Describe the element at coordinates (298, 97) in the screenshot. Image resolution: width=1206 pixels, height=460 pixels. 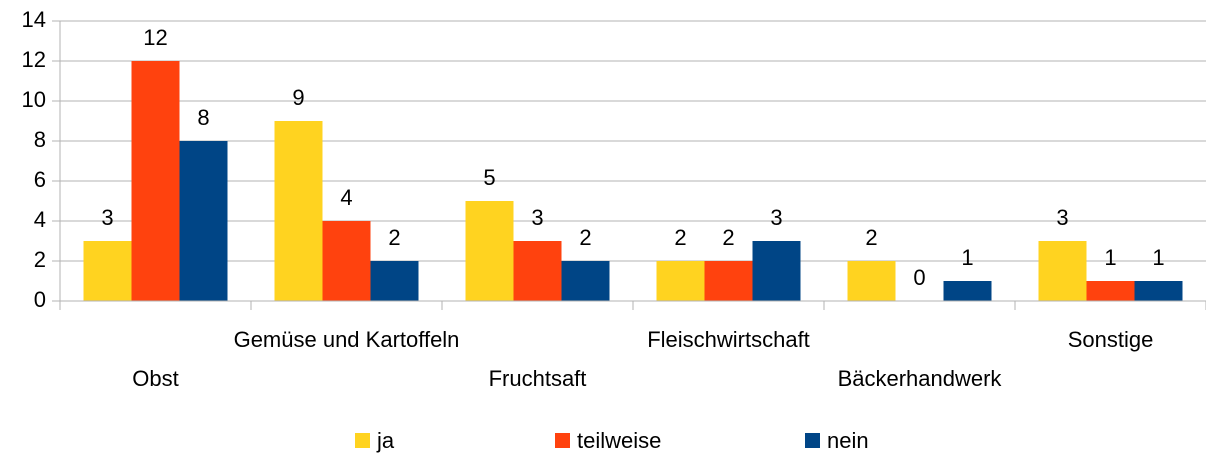
I see `value-label: 9` at that location.